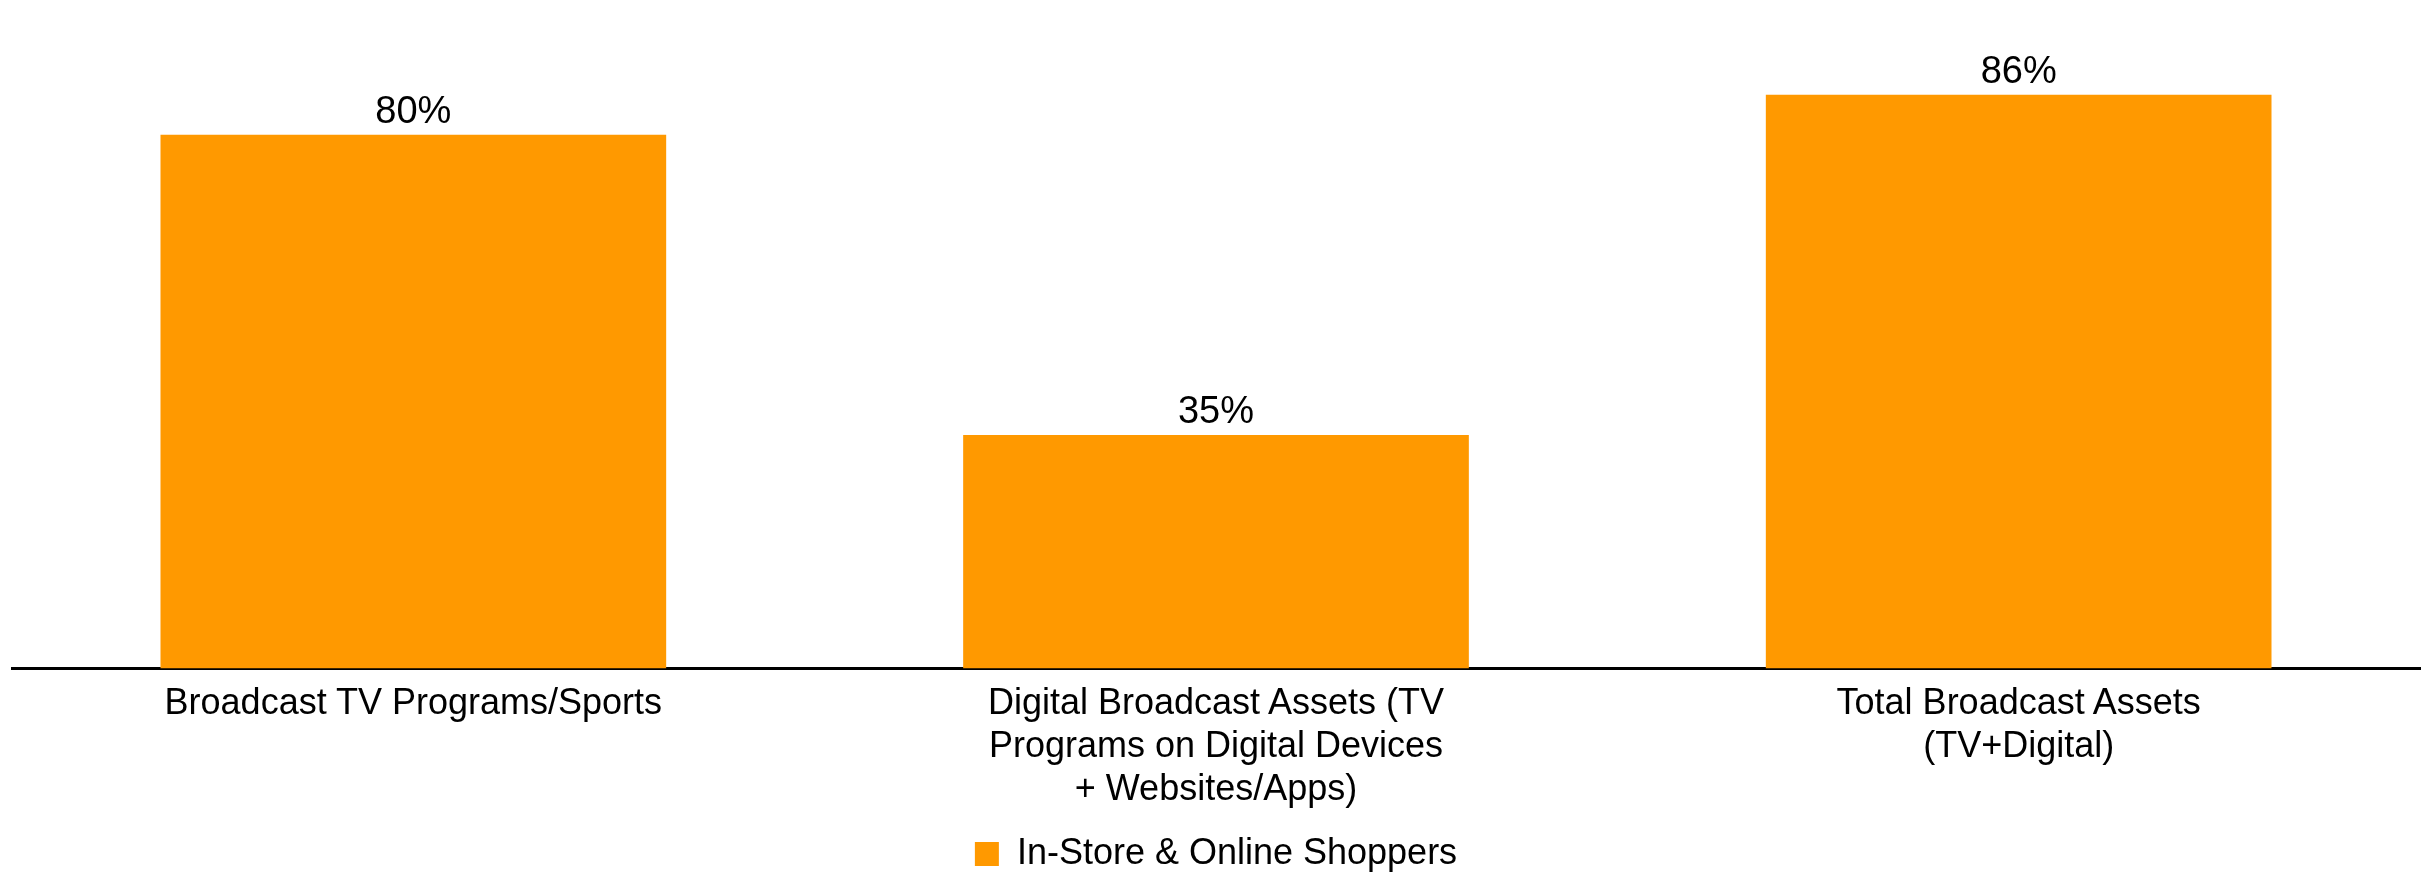 The width and height of the screenshot is (2432, 890). Describe the element at coordinates (413, 110) in the screenshot. I see `data-label: 80%` at that location.